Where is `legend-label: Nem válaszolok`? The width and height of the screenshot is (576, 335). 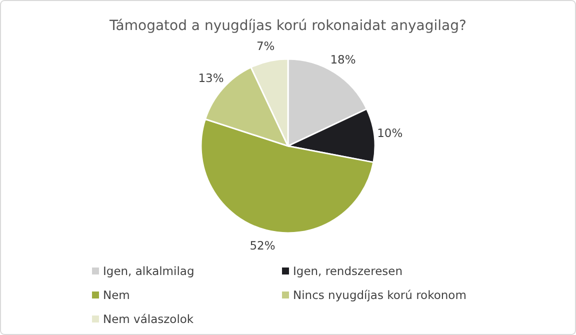
legend-label: Nem válaszolok is located at coordinates (148, 319).